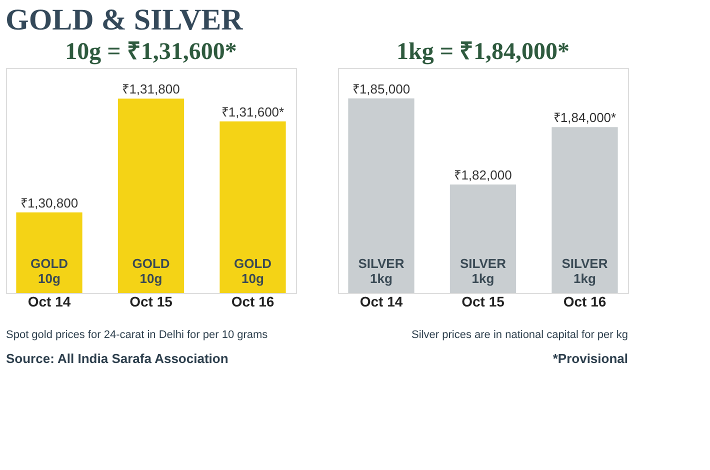 The width and height of the screenshot is (710, 470). Describe the element at coordinates (49, 202) in the screenshot. I see `data-label: ₹1,30,800` at that location.